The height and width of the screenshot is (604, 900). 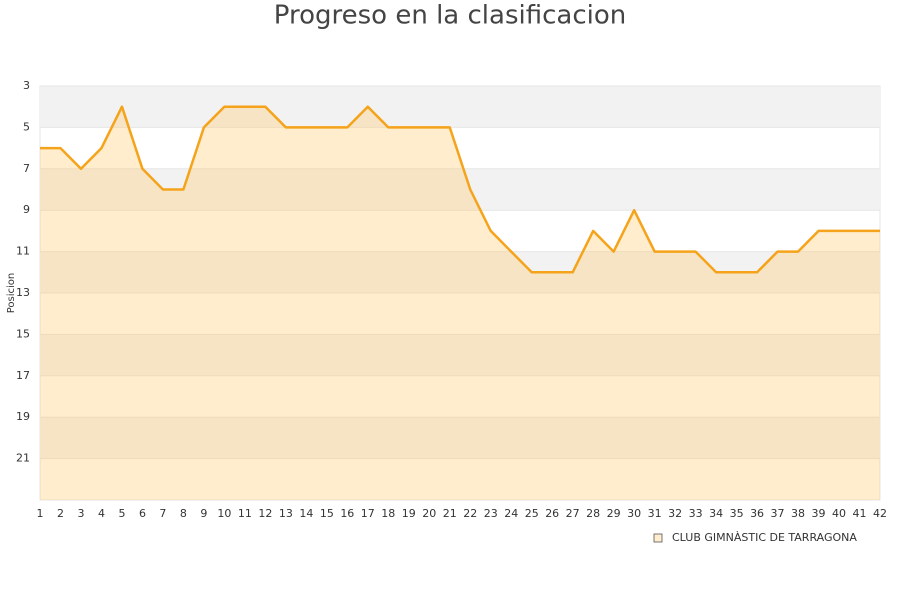 What do you see at coordinates (764, 537) in the screenshot?
I see `legend-label: CLUB GIMNÀSTIC DE TARRAGONA` at bounding box center [764, 537].